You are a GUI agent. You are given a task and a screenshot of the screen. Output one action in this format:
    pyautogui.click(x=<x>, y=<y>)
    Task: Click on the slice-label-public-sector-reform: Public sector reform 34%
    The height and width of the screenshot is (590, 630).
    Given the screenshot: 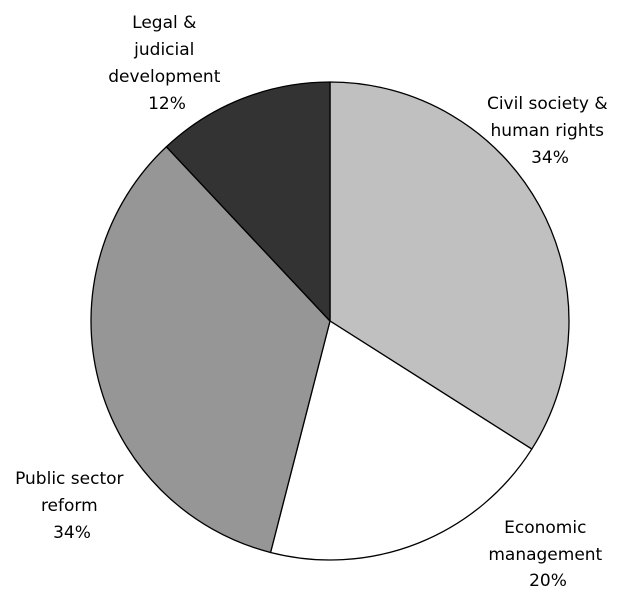 What is the action you would take?
    pyautogui.click(x=72, y=506)
    